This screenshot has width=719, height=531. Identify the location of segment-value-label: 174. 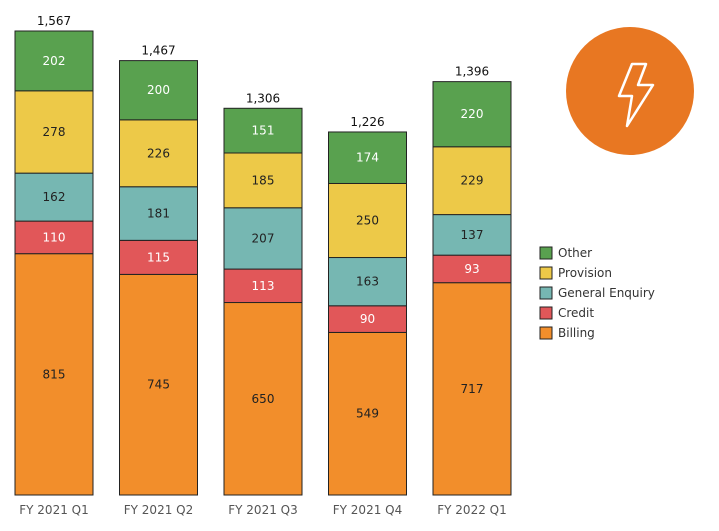
(367, 158).